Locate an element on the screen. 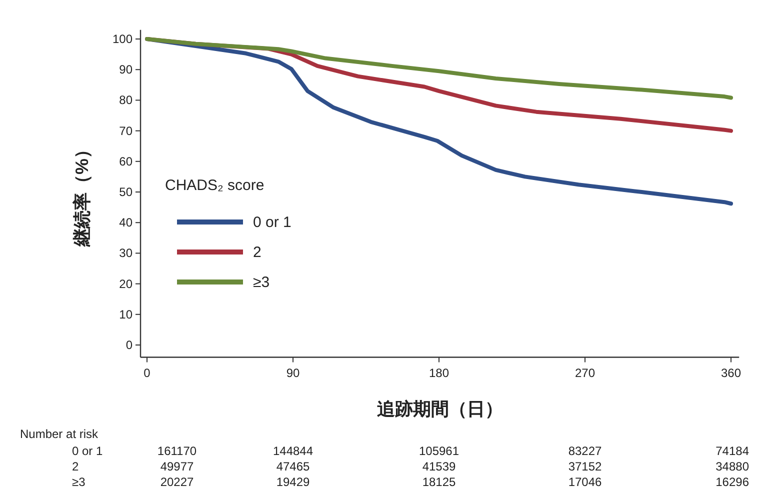  y-tick-label: 40 is located at coordinates (126, 223).